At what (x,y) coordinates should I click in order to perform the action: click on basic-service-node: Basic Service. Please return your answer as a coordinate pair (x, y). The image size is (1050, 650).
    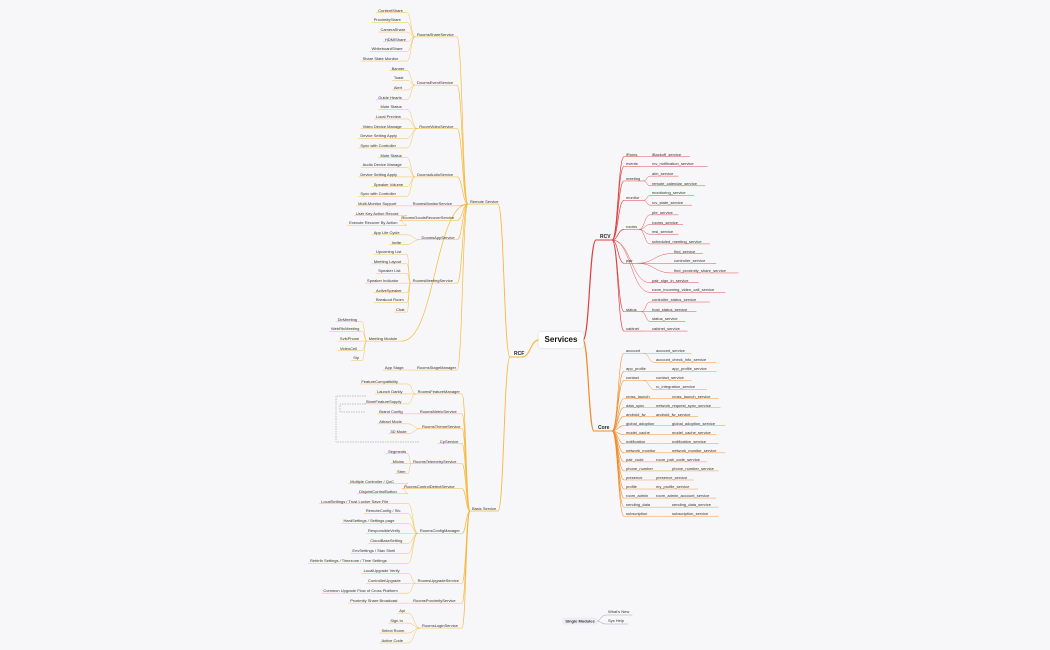
    Looking at the image, I should click on (484, 508).